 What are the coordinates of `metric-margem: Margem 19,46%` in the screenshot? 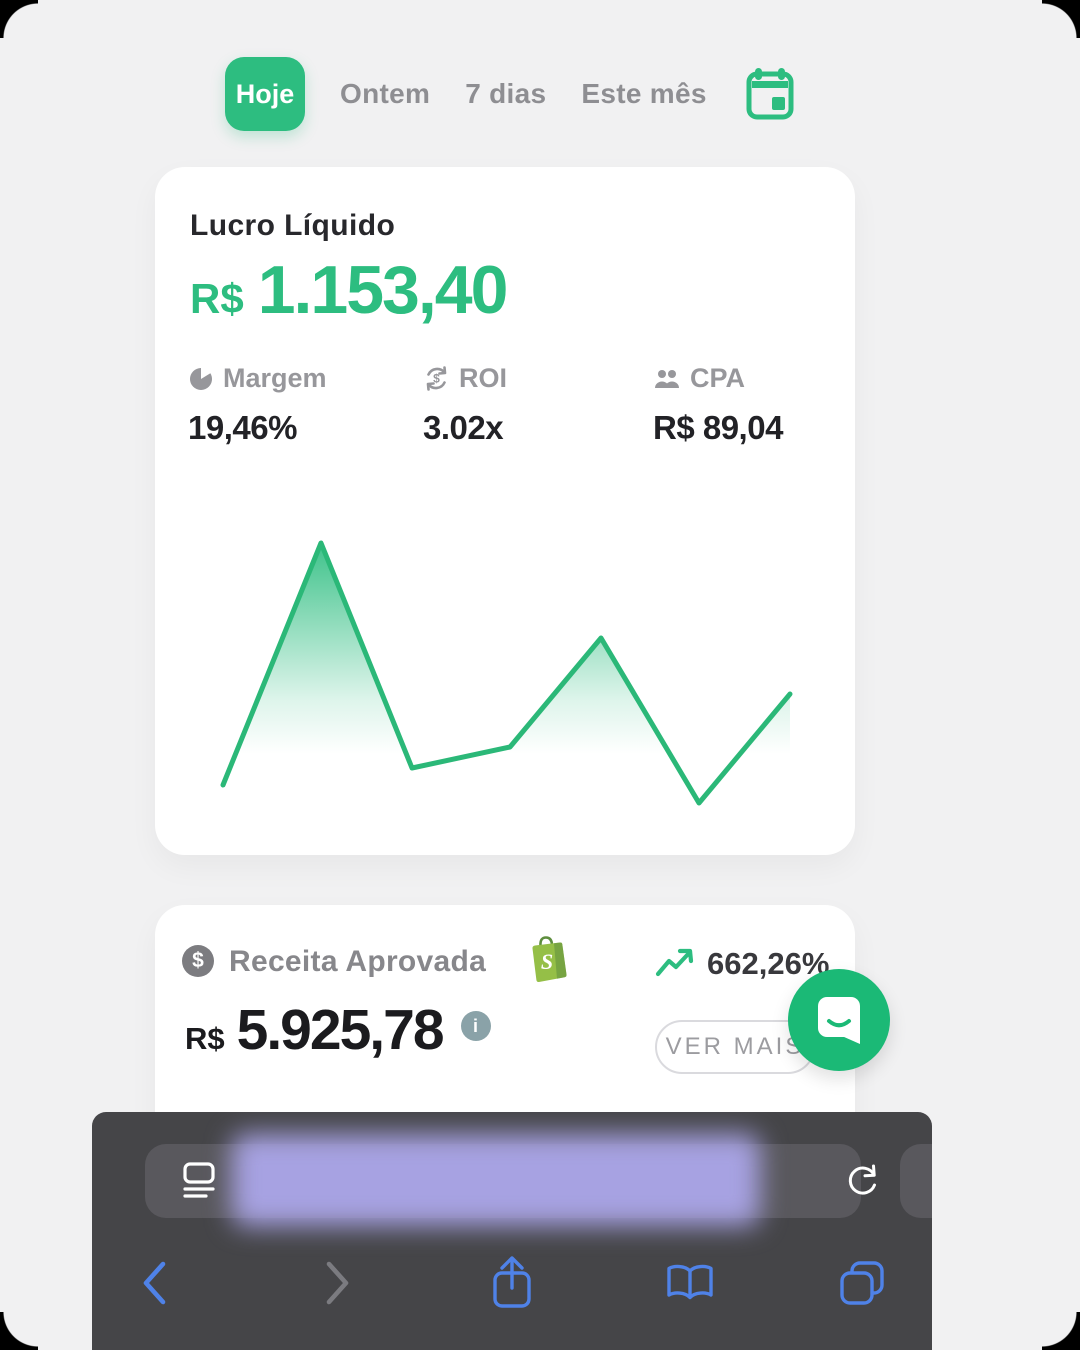 It's located at (257, 405).